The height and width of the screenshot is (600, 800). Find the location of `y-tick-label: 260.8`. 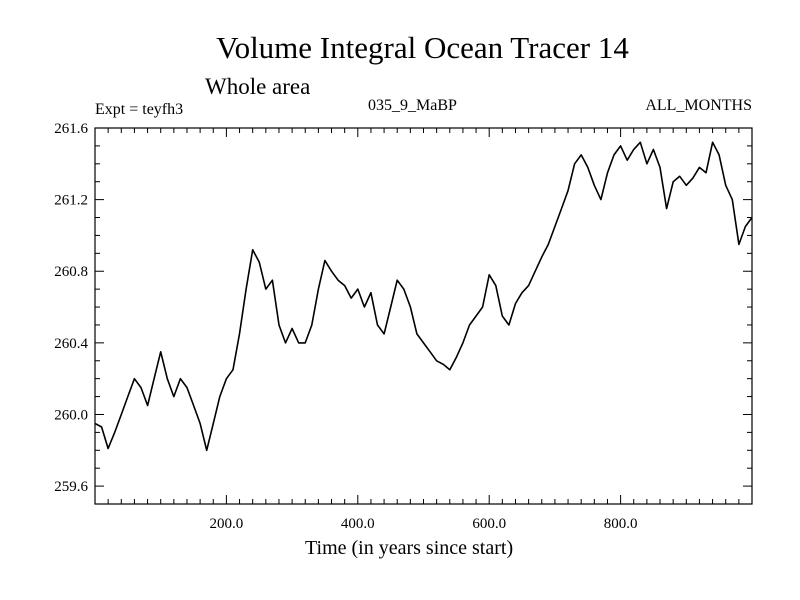

y-tick-label: 260.8 is located at coordinates (71, 272).